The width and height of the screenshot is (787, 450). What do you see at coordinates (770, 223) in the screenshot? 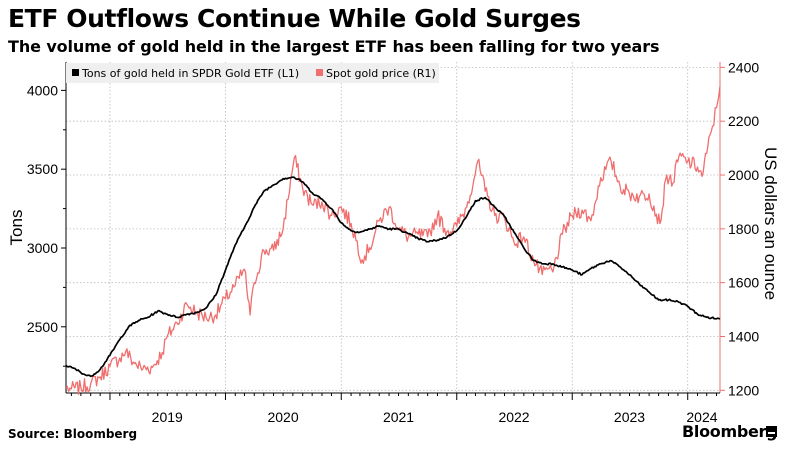
I see `right-axis-title: US dollars an ounce` at bounding box center [770, 223].